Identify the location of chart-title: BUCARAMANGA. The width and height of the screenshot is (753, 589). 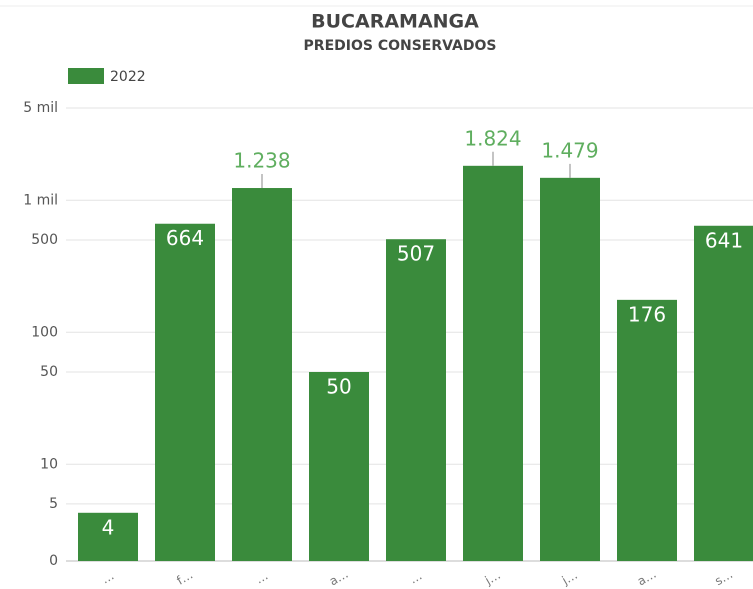
(395, 22).